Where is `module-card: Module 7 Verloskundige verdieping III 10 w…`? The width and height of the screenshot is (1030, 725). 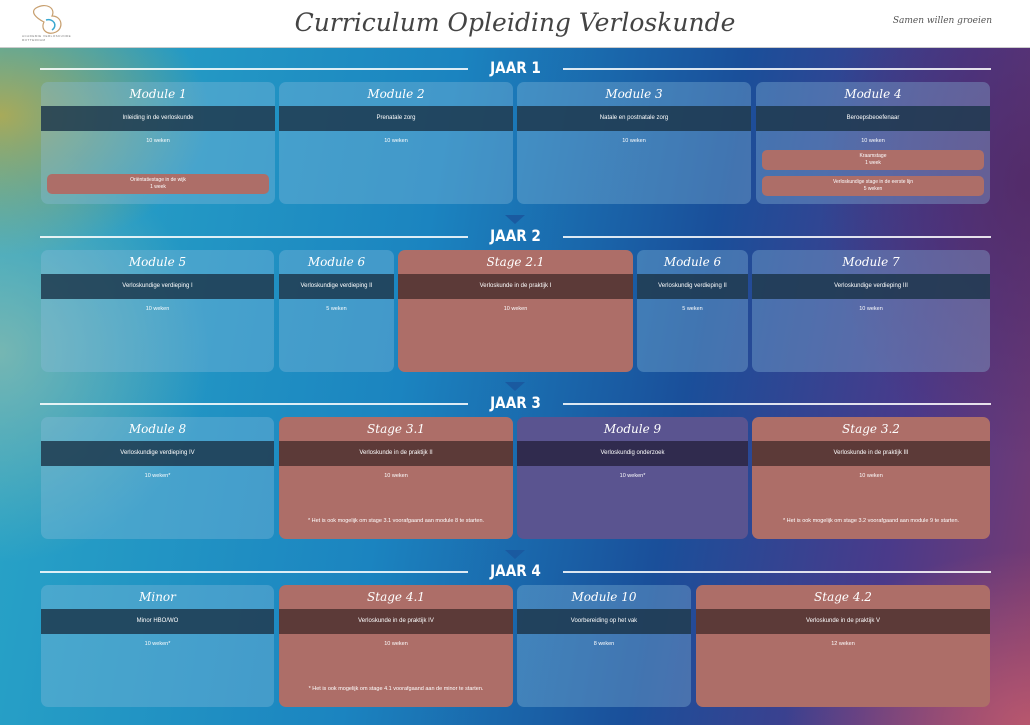
module-card: Module 7 Verloskundige verdieping III 10 w… is located at coordinates (871, 311).